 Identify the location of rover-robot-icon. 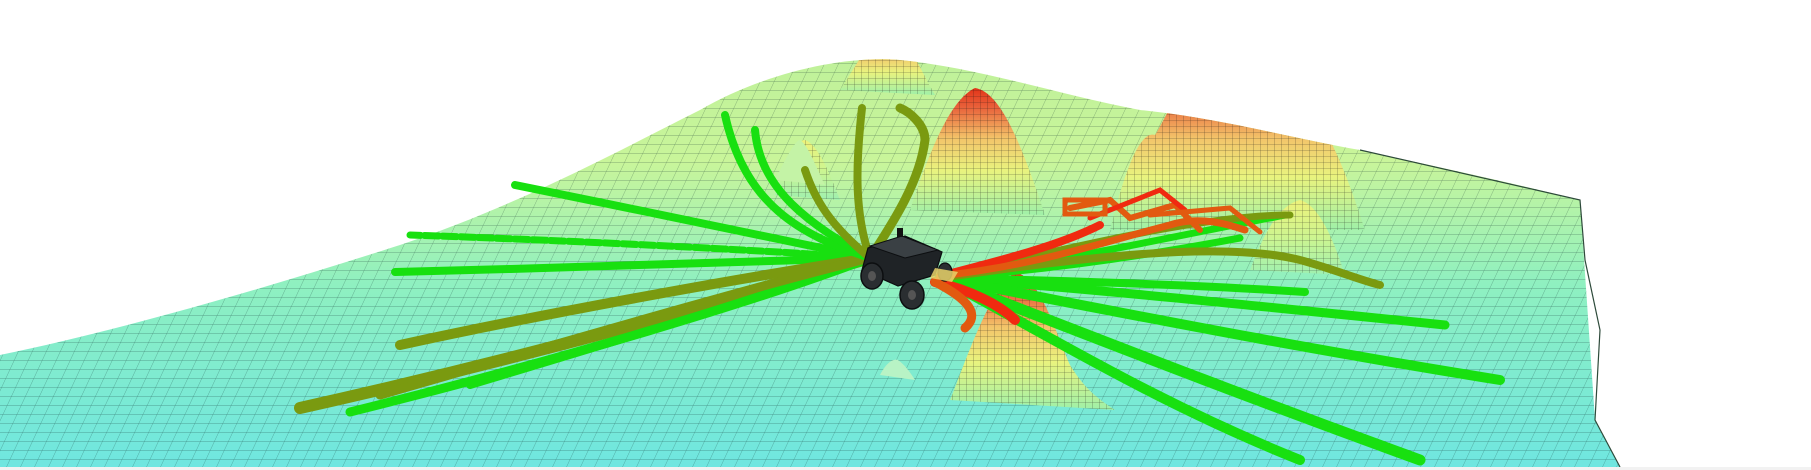
(909, 269).